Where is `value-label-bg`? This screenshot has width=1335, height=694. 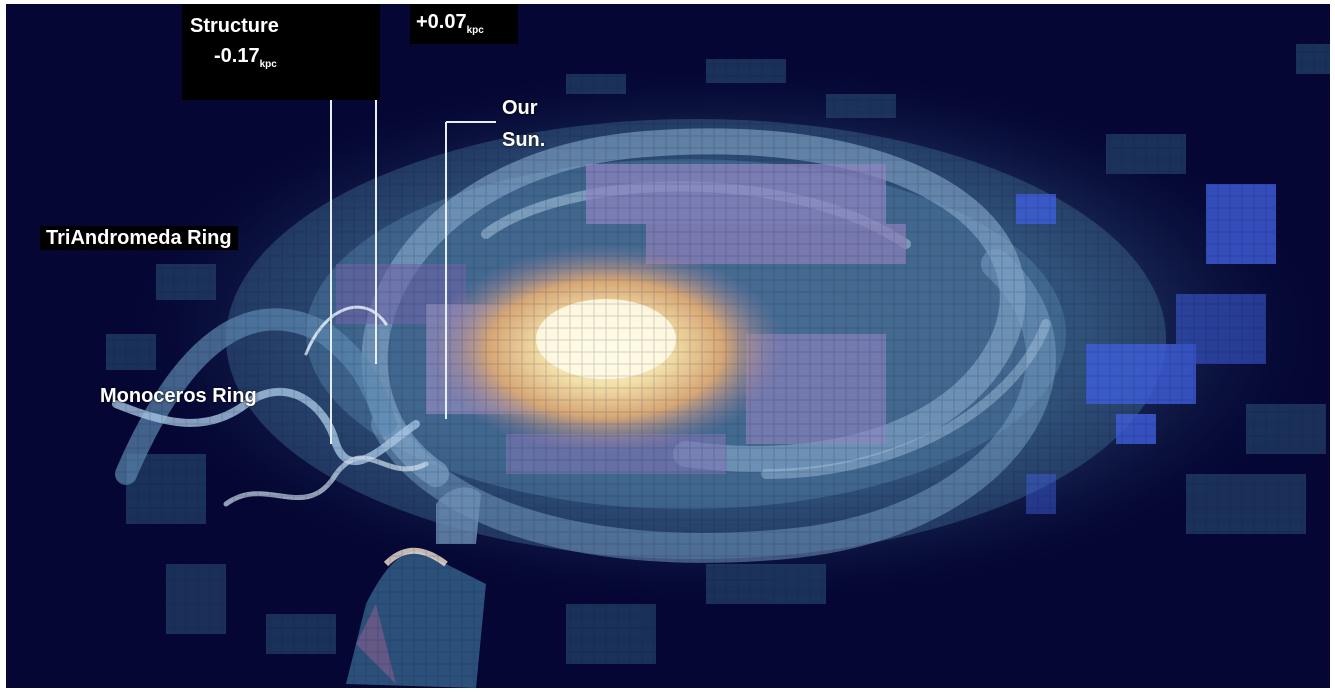
value-label-bg is located at coordinates (464, 24).